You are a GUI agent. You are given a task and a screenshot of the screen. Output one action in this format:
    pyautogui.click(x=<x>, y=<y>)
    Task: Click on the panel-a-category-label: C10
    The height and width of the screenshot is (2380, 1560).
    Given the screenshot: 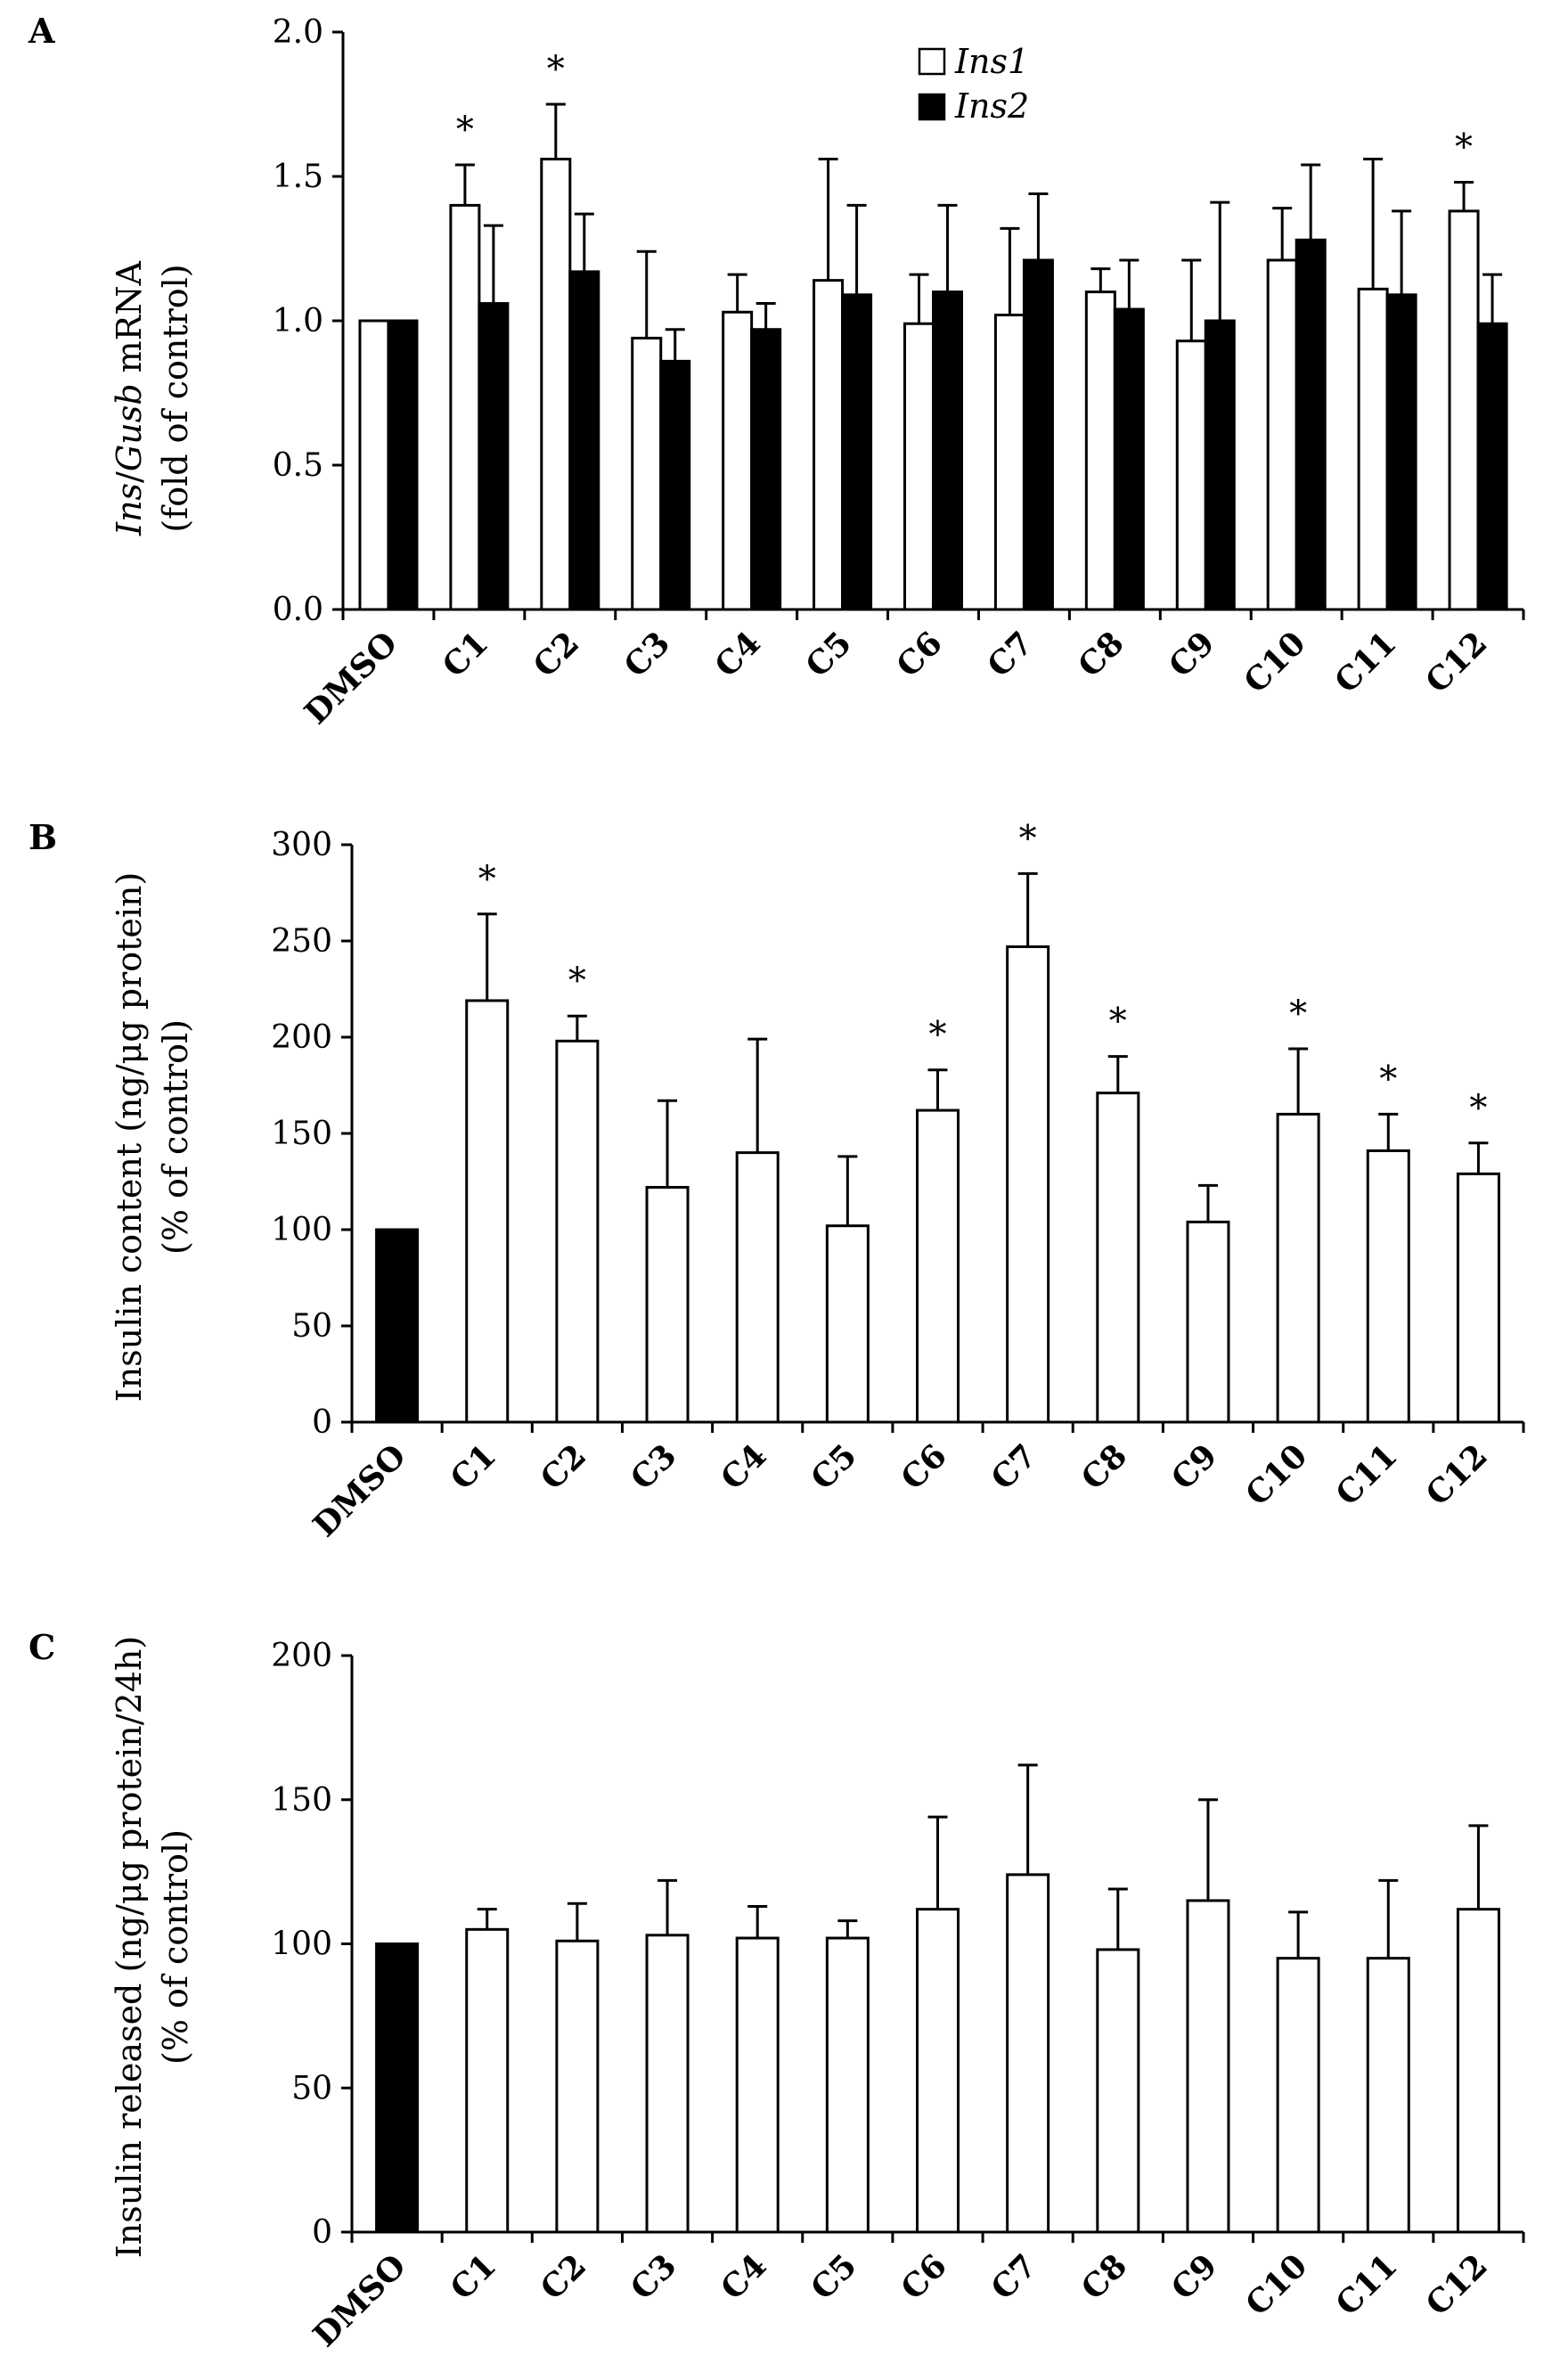 What is the action you would take?
    pyautogui.click(x=1274, y=662)
    